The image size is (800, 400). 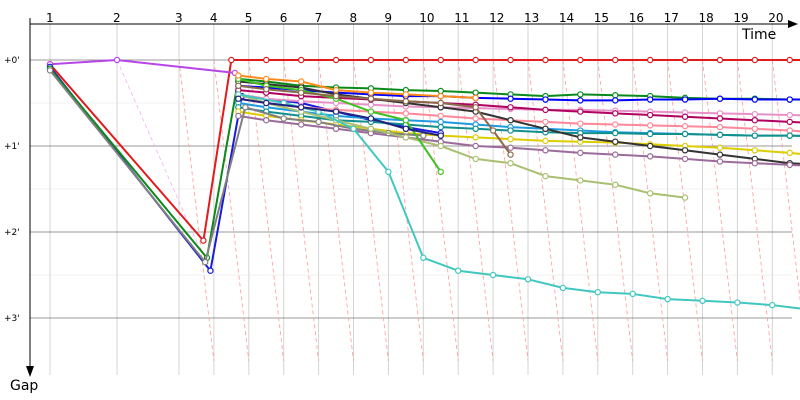 I want to click on lap-label: 10, so click(x=426, y=18).